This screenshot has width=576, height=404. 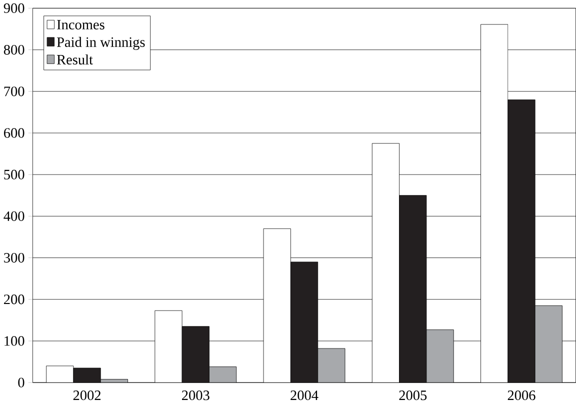 What do you see at coordinates (304, 395) in the screenshot?
I see `x-tick-label: 2004` at bounding box center [304, 395].